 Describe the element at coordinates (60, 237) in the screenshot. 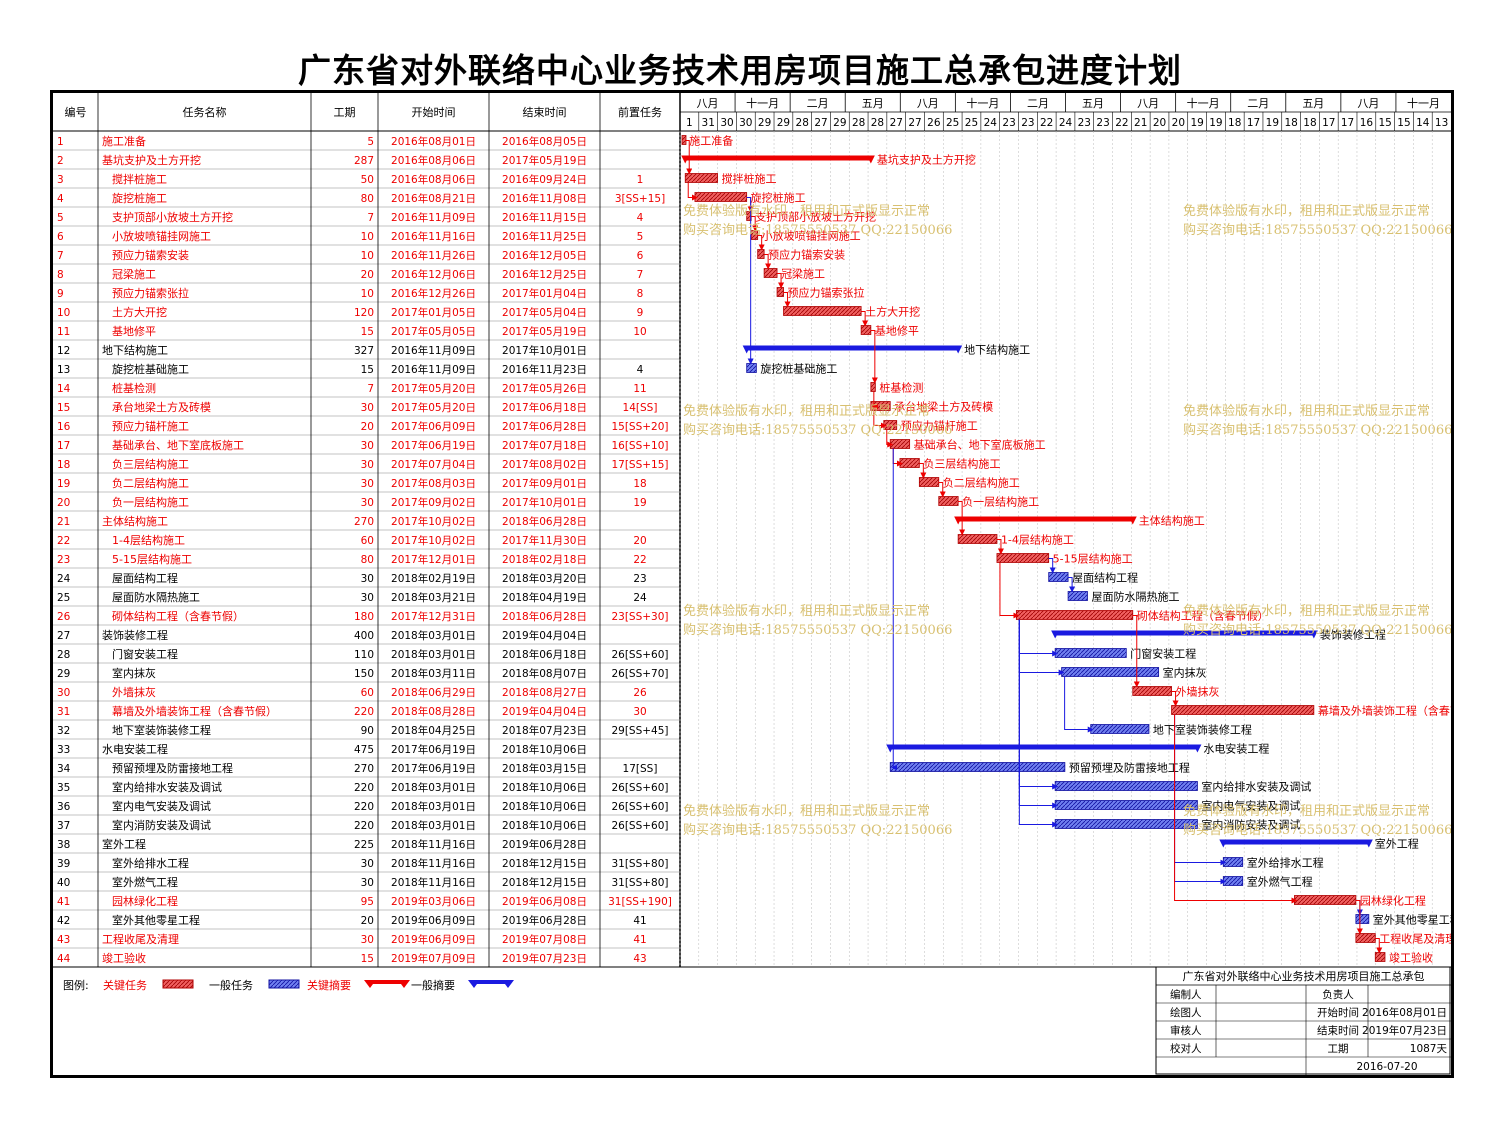

I see `task-id: 6` at that location.